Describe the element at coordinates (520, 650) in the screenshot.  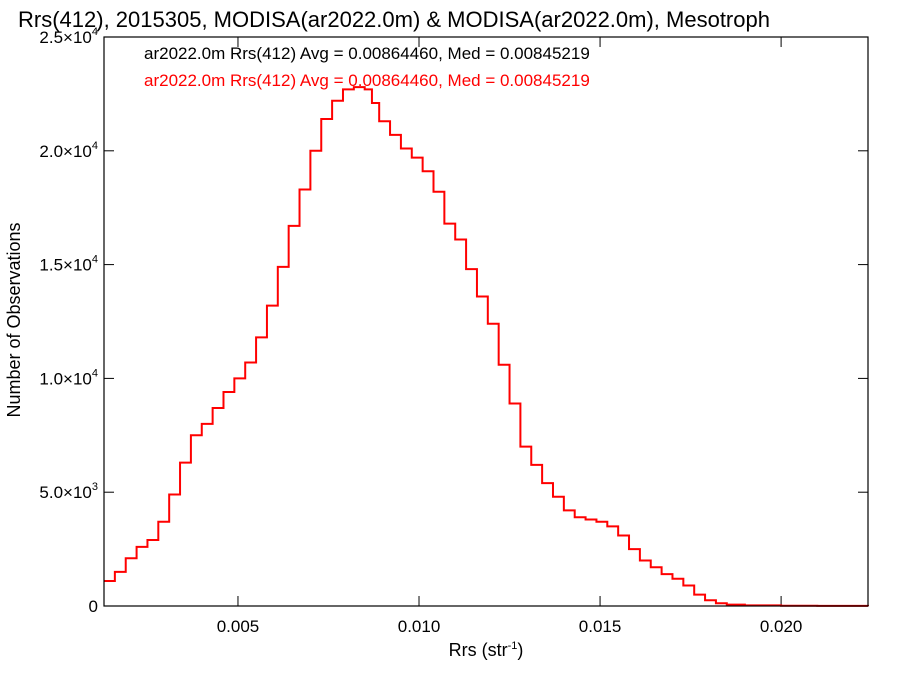
I see `x-axis-title-tail: )` at that location.